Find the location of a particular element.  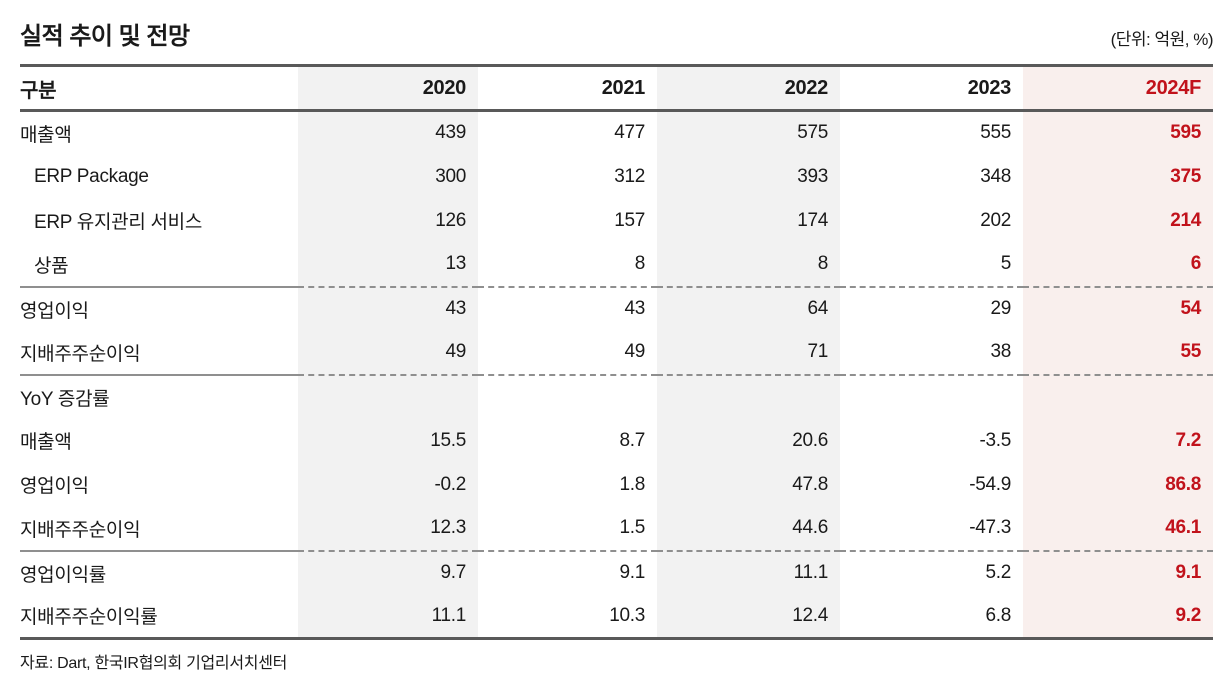

cell-2023: 5 is located at coordinates (931, 265).